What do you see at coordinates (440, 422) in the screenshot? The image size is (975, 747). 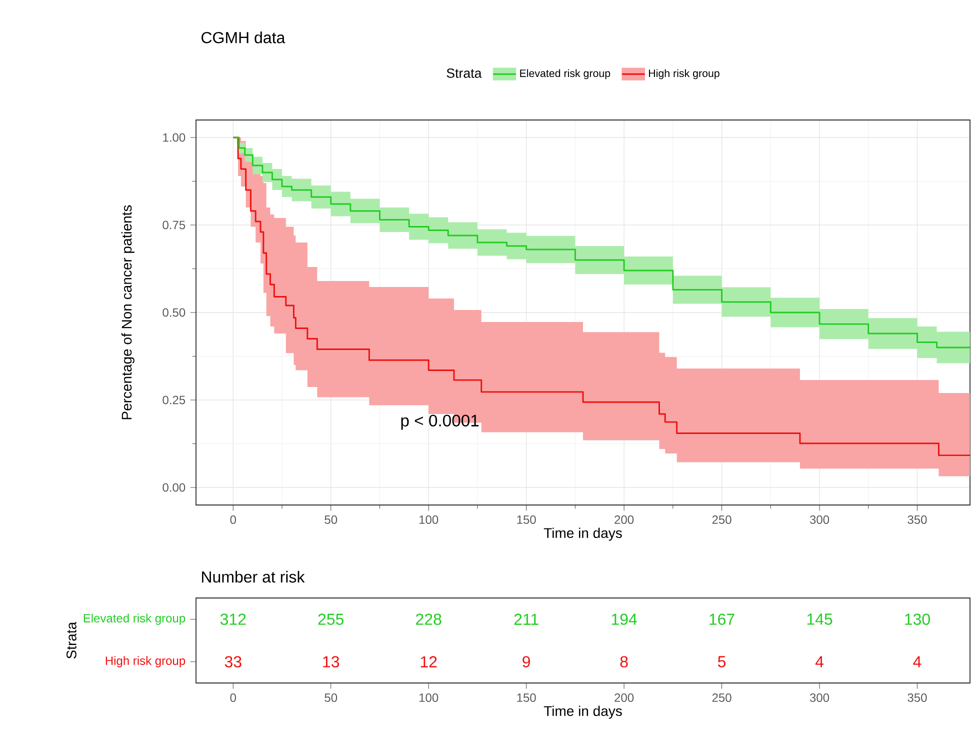 I see `annotation: p < 0.0001` at bounding box center [440, 422].